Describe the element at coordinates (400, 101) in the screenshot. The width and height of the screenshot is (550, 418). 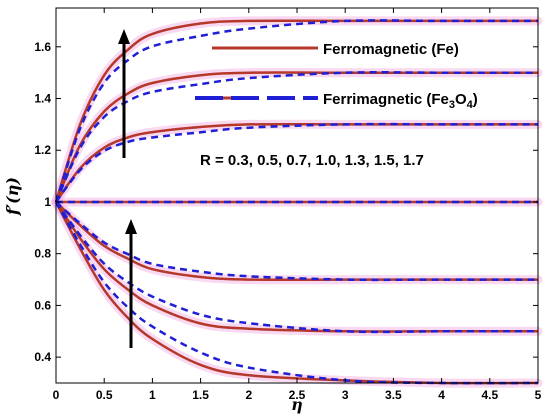
I see `legend-label-ferrimagnetic: Ferrimagnetic (Fe3O4)` at that location.